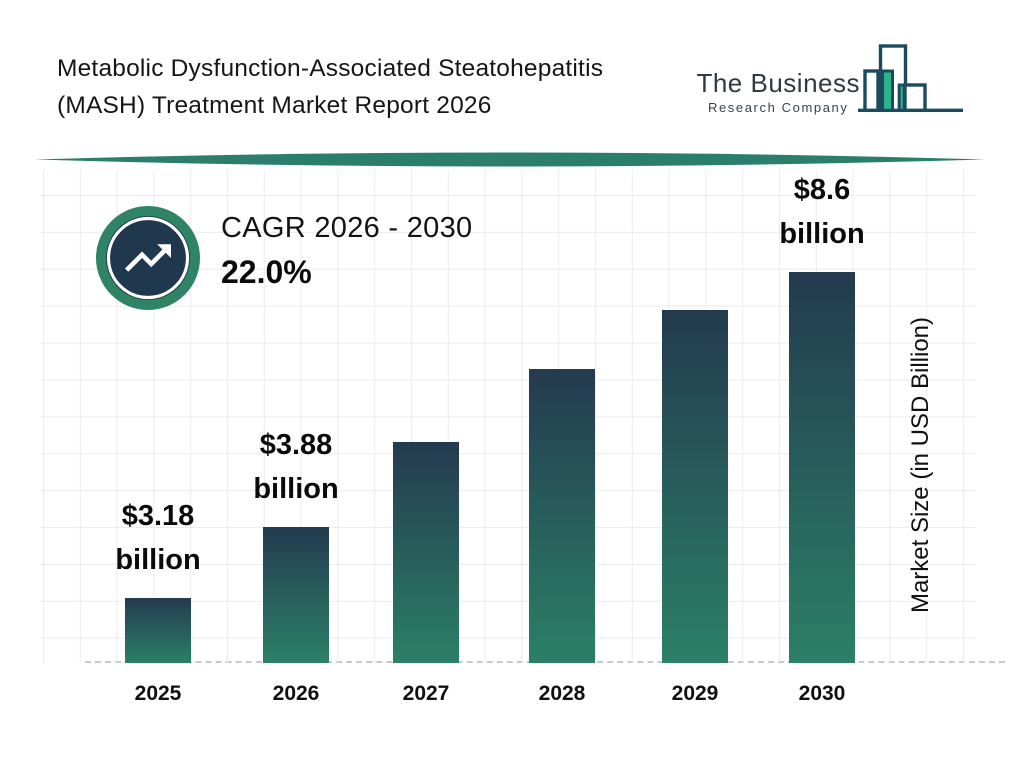  I want to click on trending-up-icon, so click(148, 258).